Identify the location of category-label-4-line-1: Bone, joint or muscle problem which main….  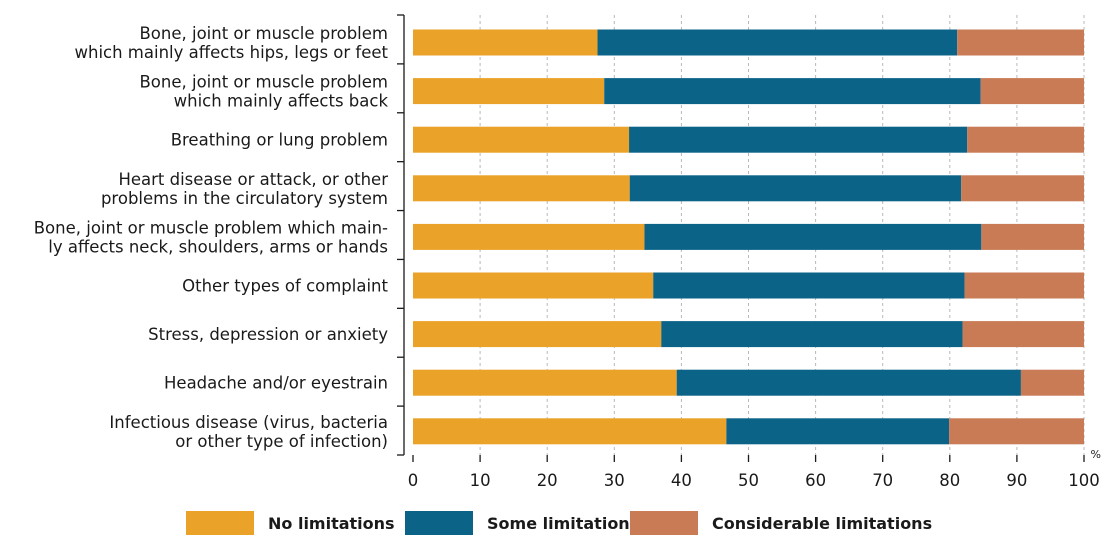
(211, 227).